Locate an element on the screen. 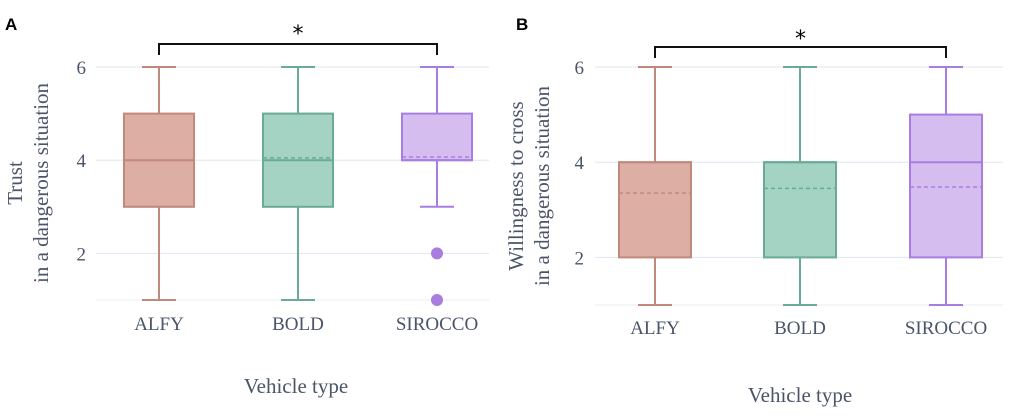  panel-label: A is located at coordinates (11, 24).